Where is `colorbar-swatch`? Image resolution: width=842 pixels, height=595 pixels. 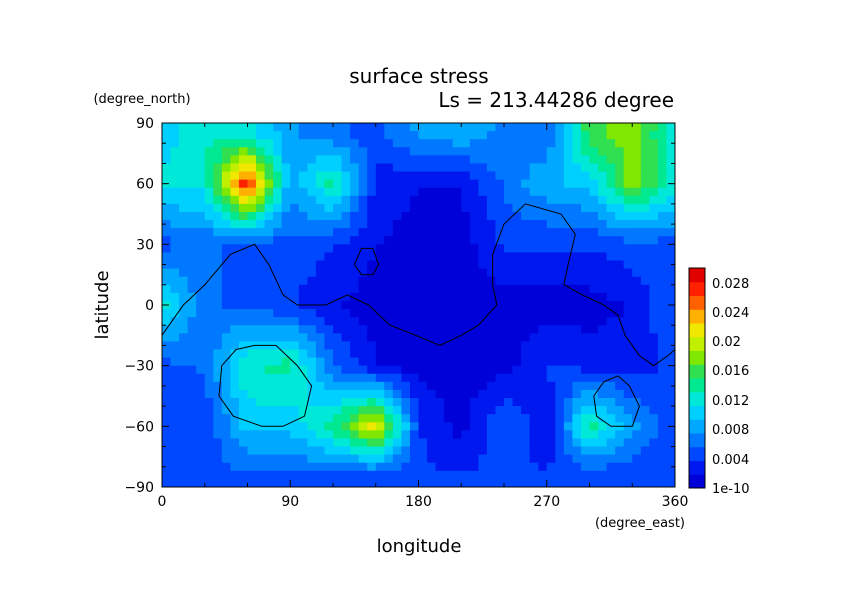
colorbar-swatch is located at coordinates (697, 316).